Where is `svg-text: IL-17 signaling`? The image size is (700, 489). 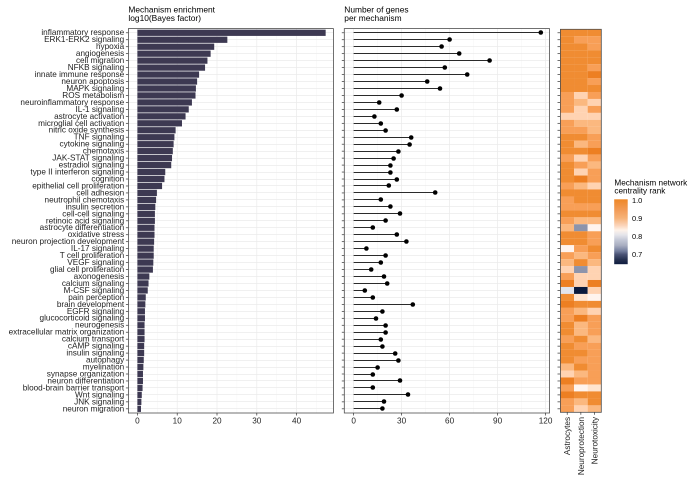
svg-text: IL-17 signaling is located at coordinates (98, 248).